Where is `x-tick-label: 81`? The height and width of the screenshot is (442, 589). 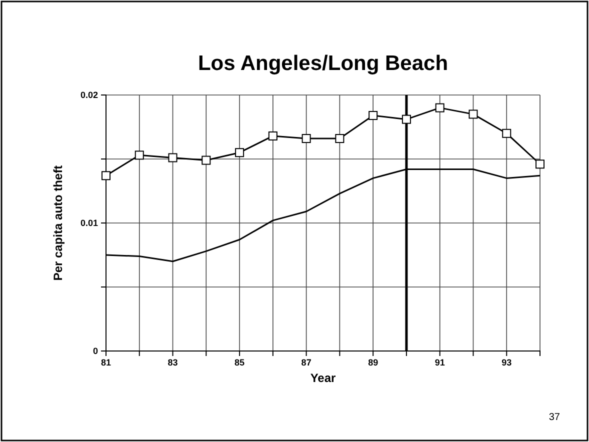 x-tick-label: 81 is located at coordinates (106, 362).